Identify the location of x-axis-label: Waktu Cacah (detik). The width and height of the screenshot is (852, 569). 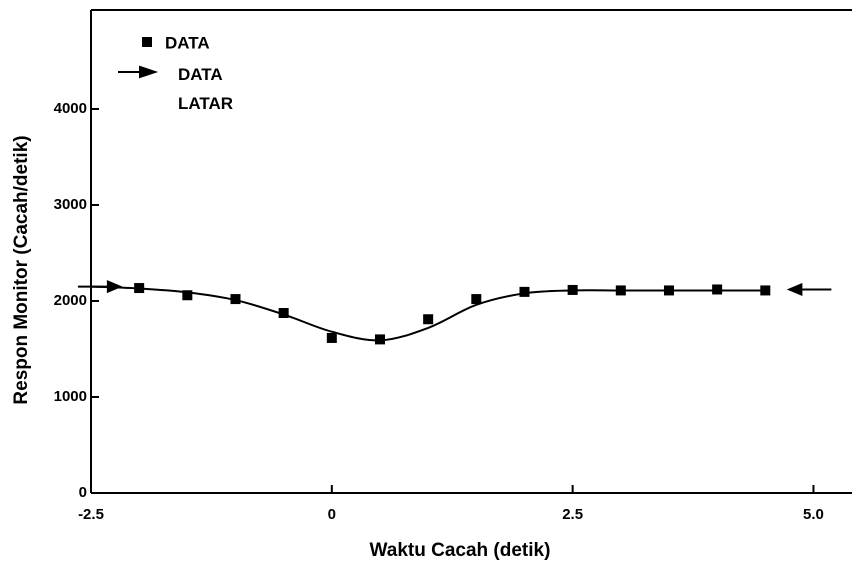
(460, 550).